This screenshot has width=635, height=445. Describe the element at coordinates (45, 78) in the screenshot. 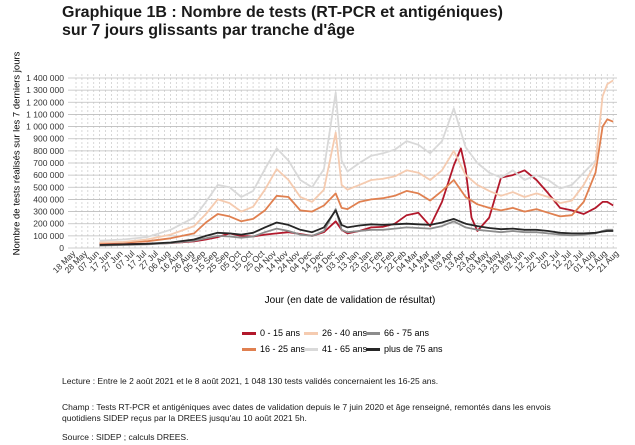

I see `y-tick-label: 1 400 000` at that location.